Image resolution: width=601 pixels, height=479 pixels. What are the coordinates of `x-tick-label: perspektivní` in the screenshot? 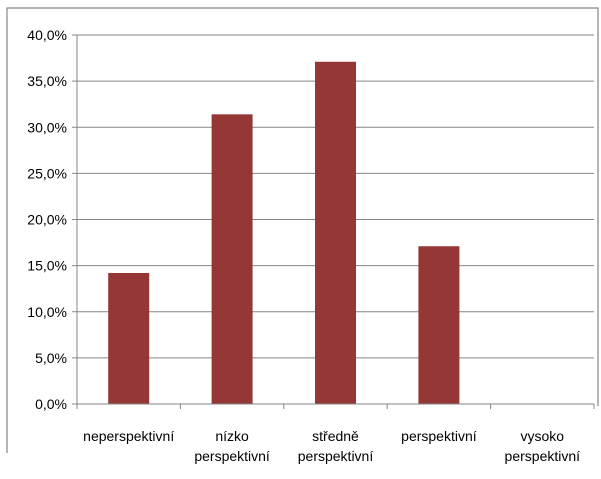 It's located at (439, 436).